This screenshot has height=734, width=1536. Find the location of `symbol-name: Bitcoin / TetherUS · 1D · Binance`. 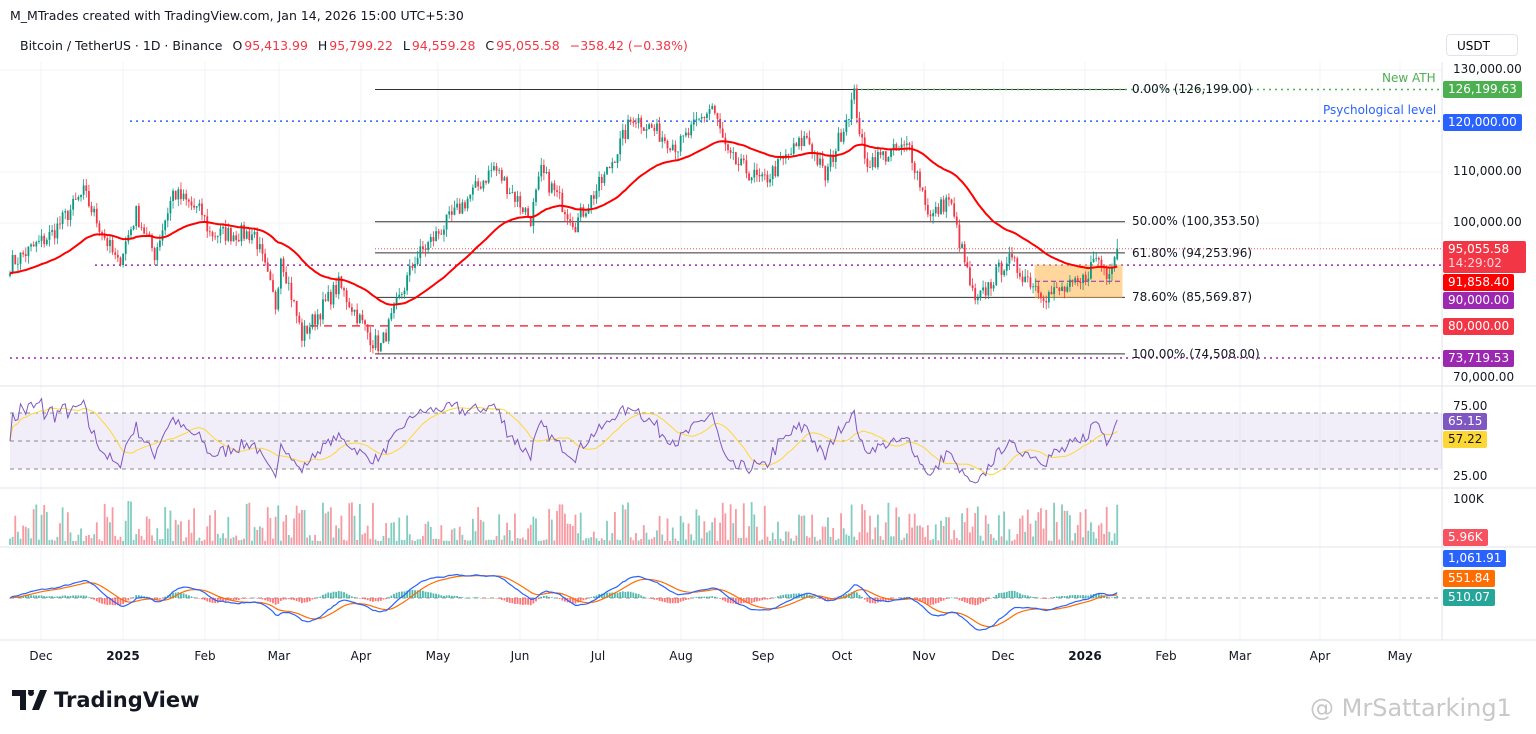

symbol-name: Bitcoin / TetherUS · 1D · Binance is located at coordinates (121, 45).